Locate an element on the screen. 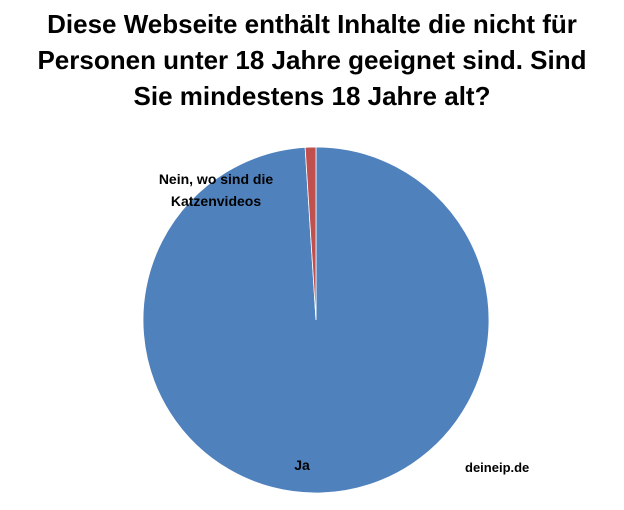 This screenshot has height=510, width=624. slice-label-nein: Nein, wo sind die Katzenvideos is located at coordinates (216, 190).